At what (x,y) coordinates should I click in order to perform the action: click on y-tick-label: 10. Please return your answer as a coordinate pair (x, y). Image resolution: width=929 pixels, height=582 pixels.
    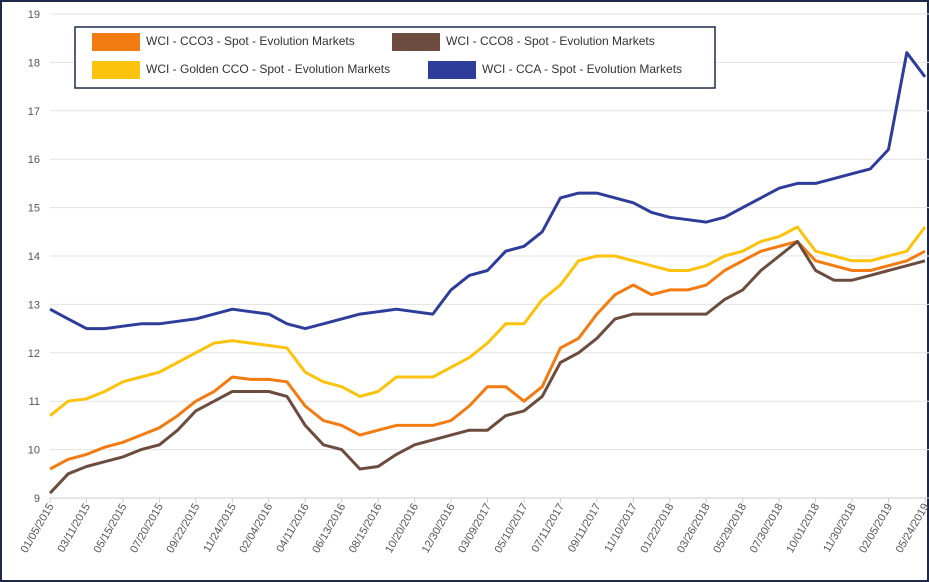
    Looking at the image, I should click on (34, 451).